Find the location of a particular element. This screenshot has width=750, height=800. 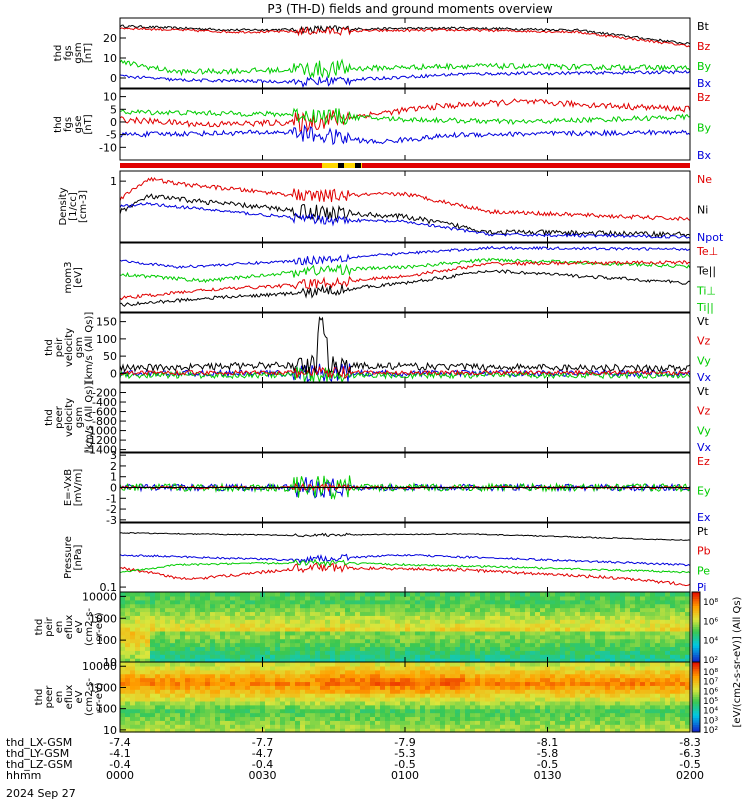

y-axis-label: velocity is located at coordinates (69, 417).